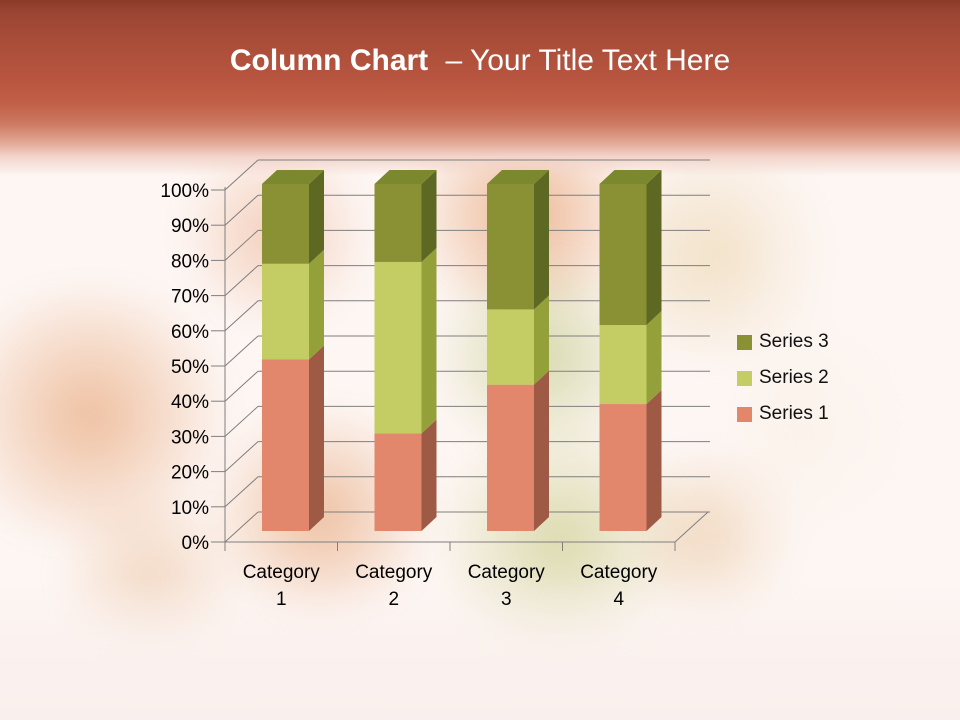 The height and width of the screenshot is (720, 960). Describe the element at coordinates (190, 297) in the screenshot. I see `y-axis-tick-label: 70%` at that location.